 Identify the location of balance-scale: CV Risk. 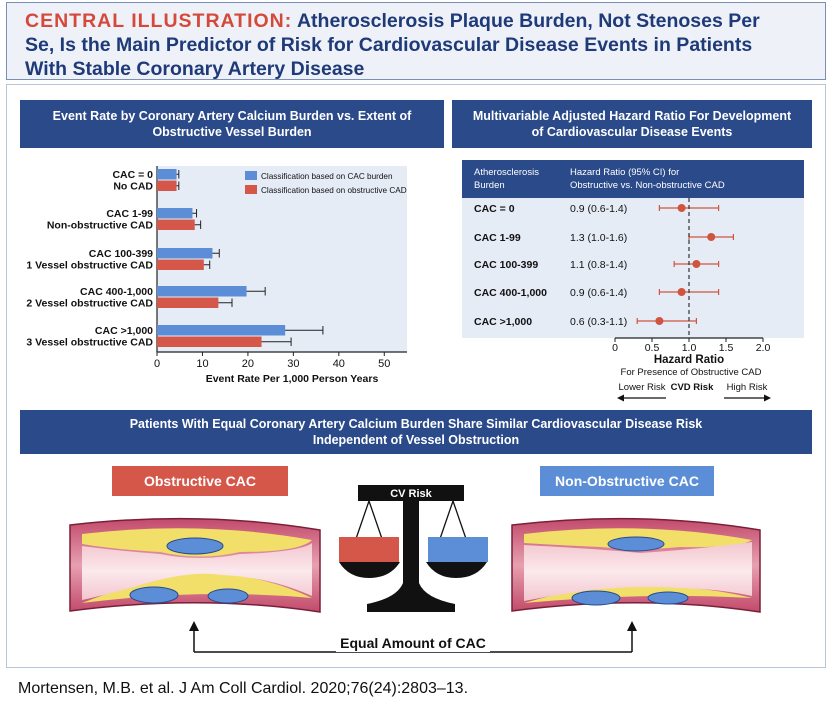
(413, 548).